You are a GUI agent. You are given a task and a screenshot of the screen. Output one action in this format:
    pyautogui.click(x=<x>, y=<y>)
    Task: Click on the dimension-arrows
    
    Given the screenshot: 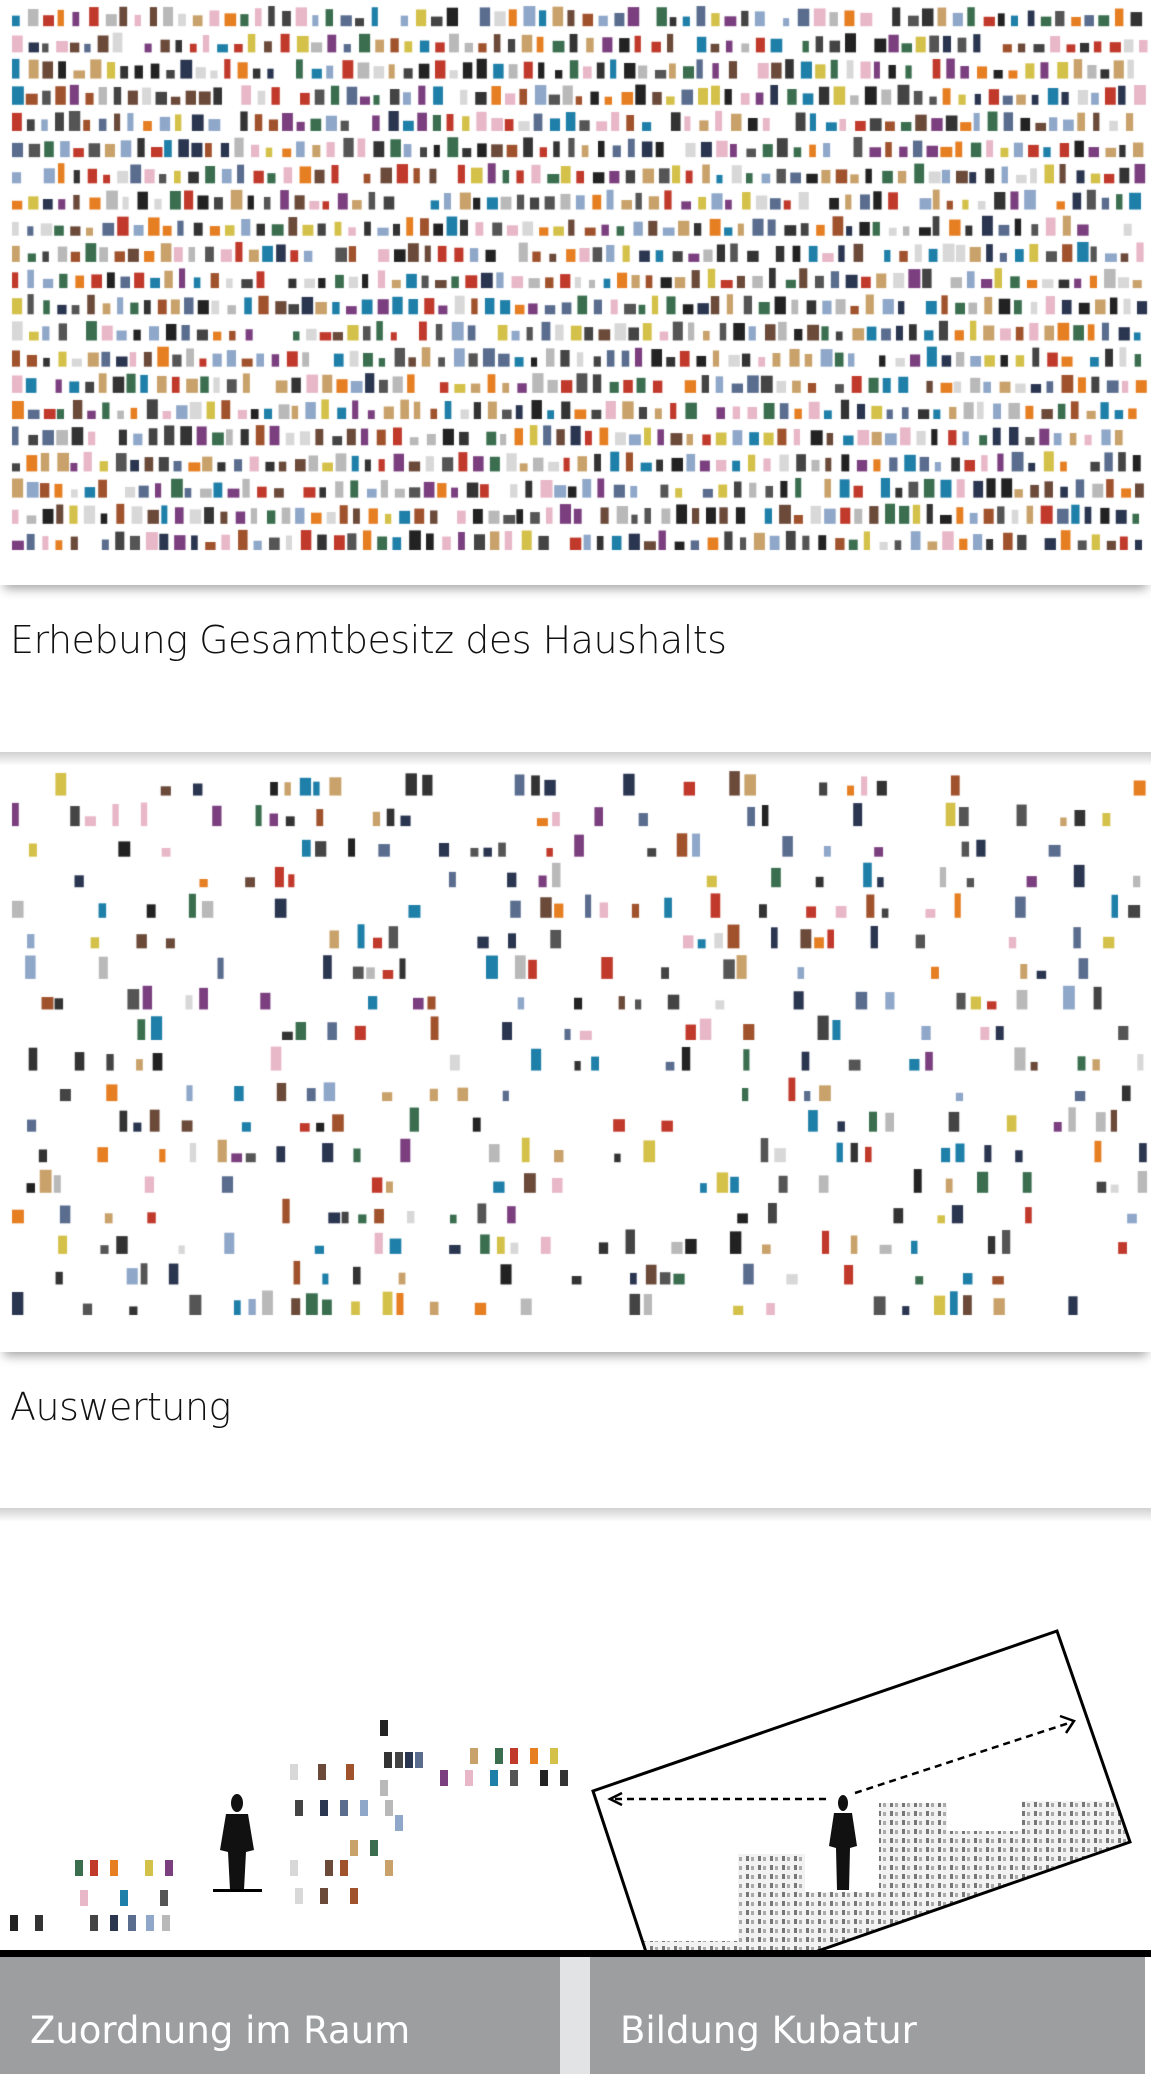 What is the action you would take?
    pyautogui.click(x=842, y=1760)
    